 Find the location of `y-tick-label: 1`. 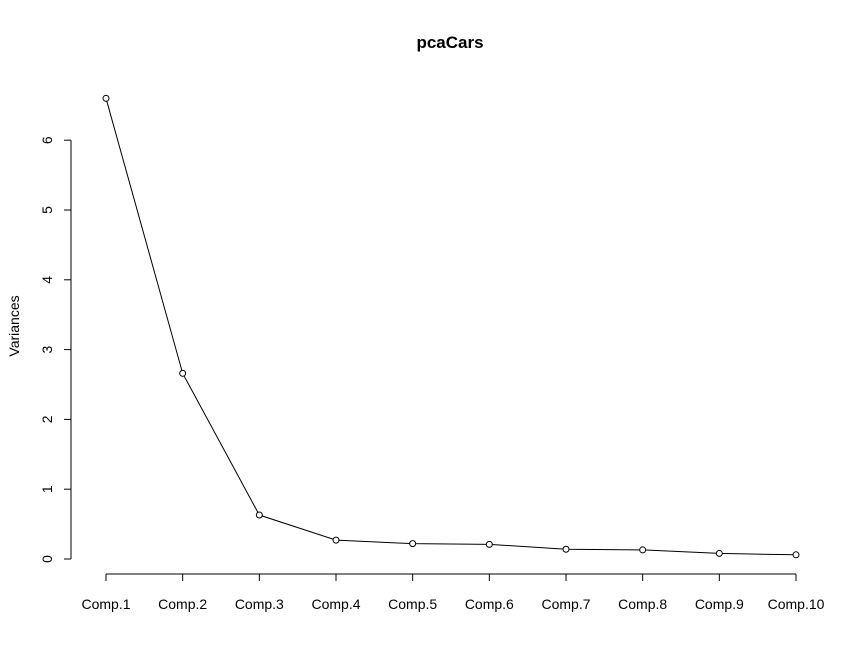

y-tick-label: 1 is located at coordinates (47, 489).